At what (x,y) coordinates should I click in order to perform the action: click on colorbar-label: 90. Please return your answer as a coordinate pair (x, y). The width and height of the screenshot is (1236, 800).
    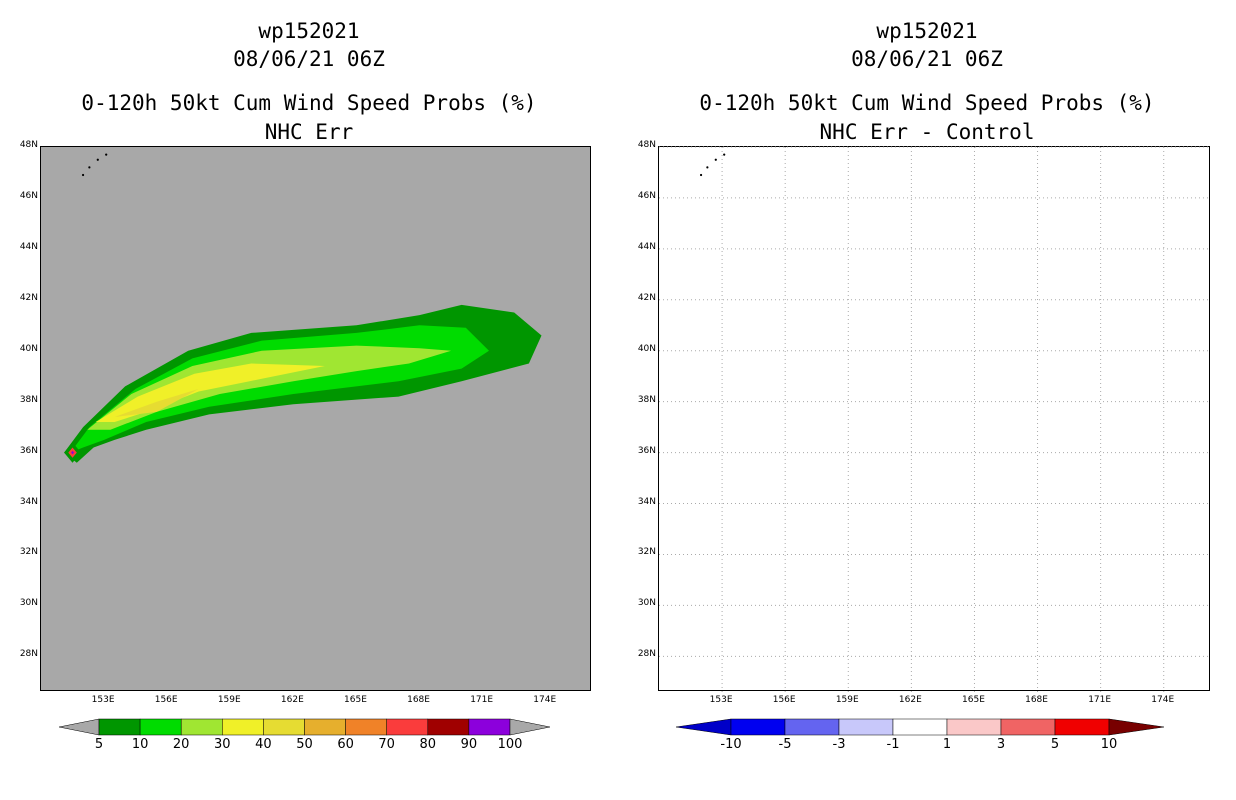
    Looking at the image, I should click on (469, 744).